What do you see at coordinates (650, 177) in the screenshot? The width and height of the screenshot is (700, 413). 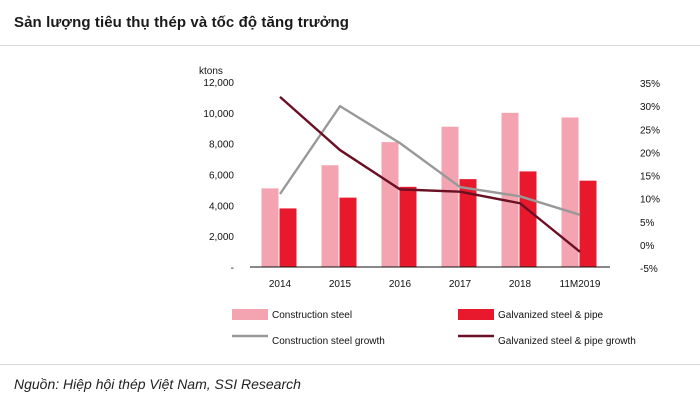 I see `y2-tick-label: 15%` at bounding box center [650, 177].